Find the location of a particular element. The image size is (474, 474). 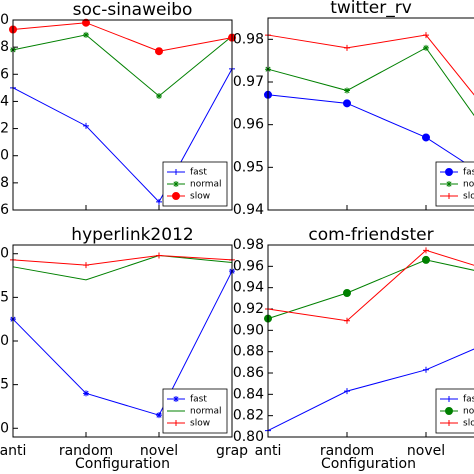

y-tick-label: 0.86 is located at coordinates (248, 373).